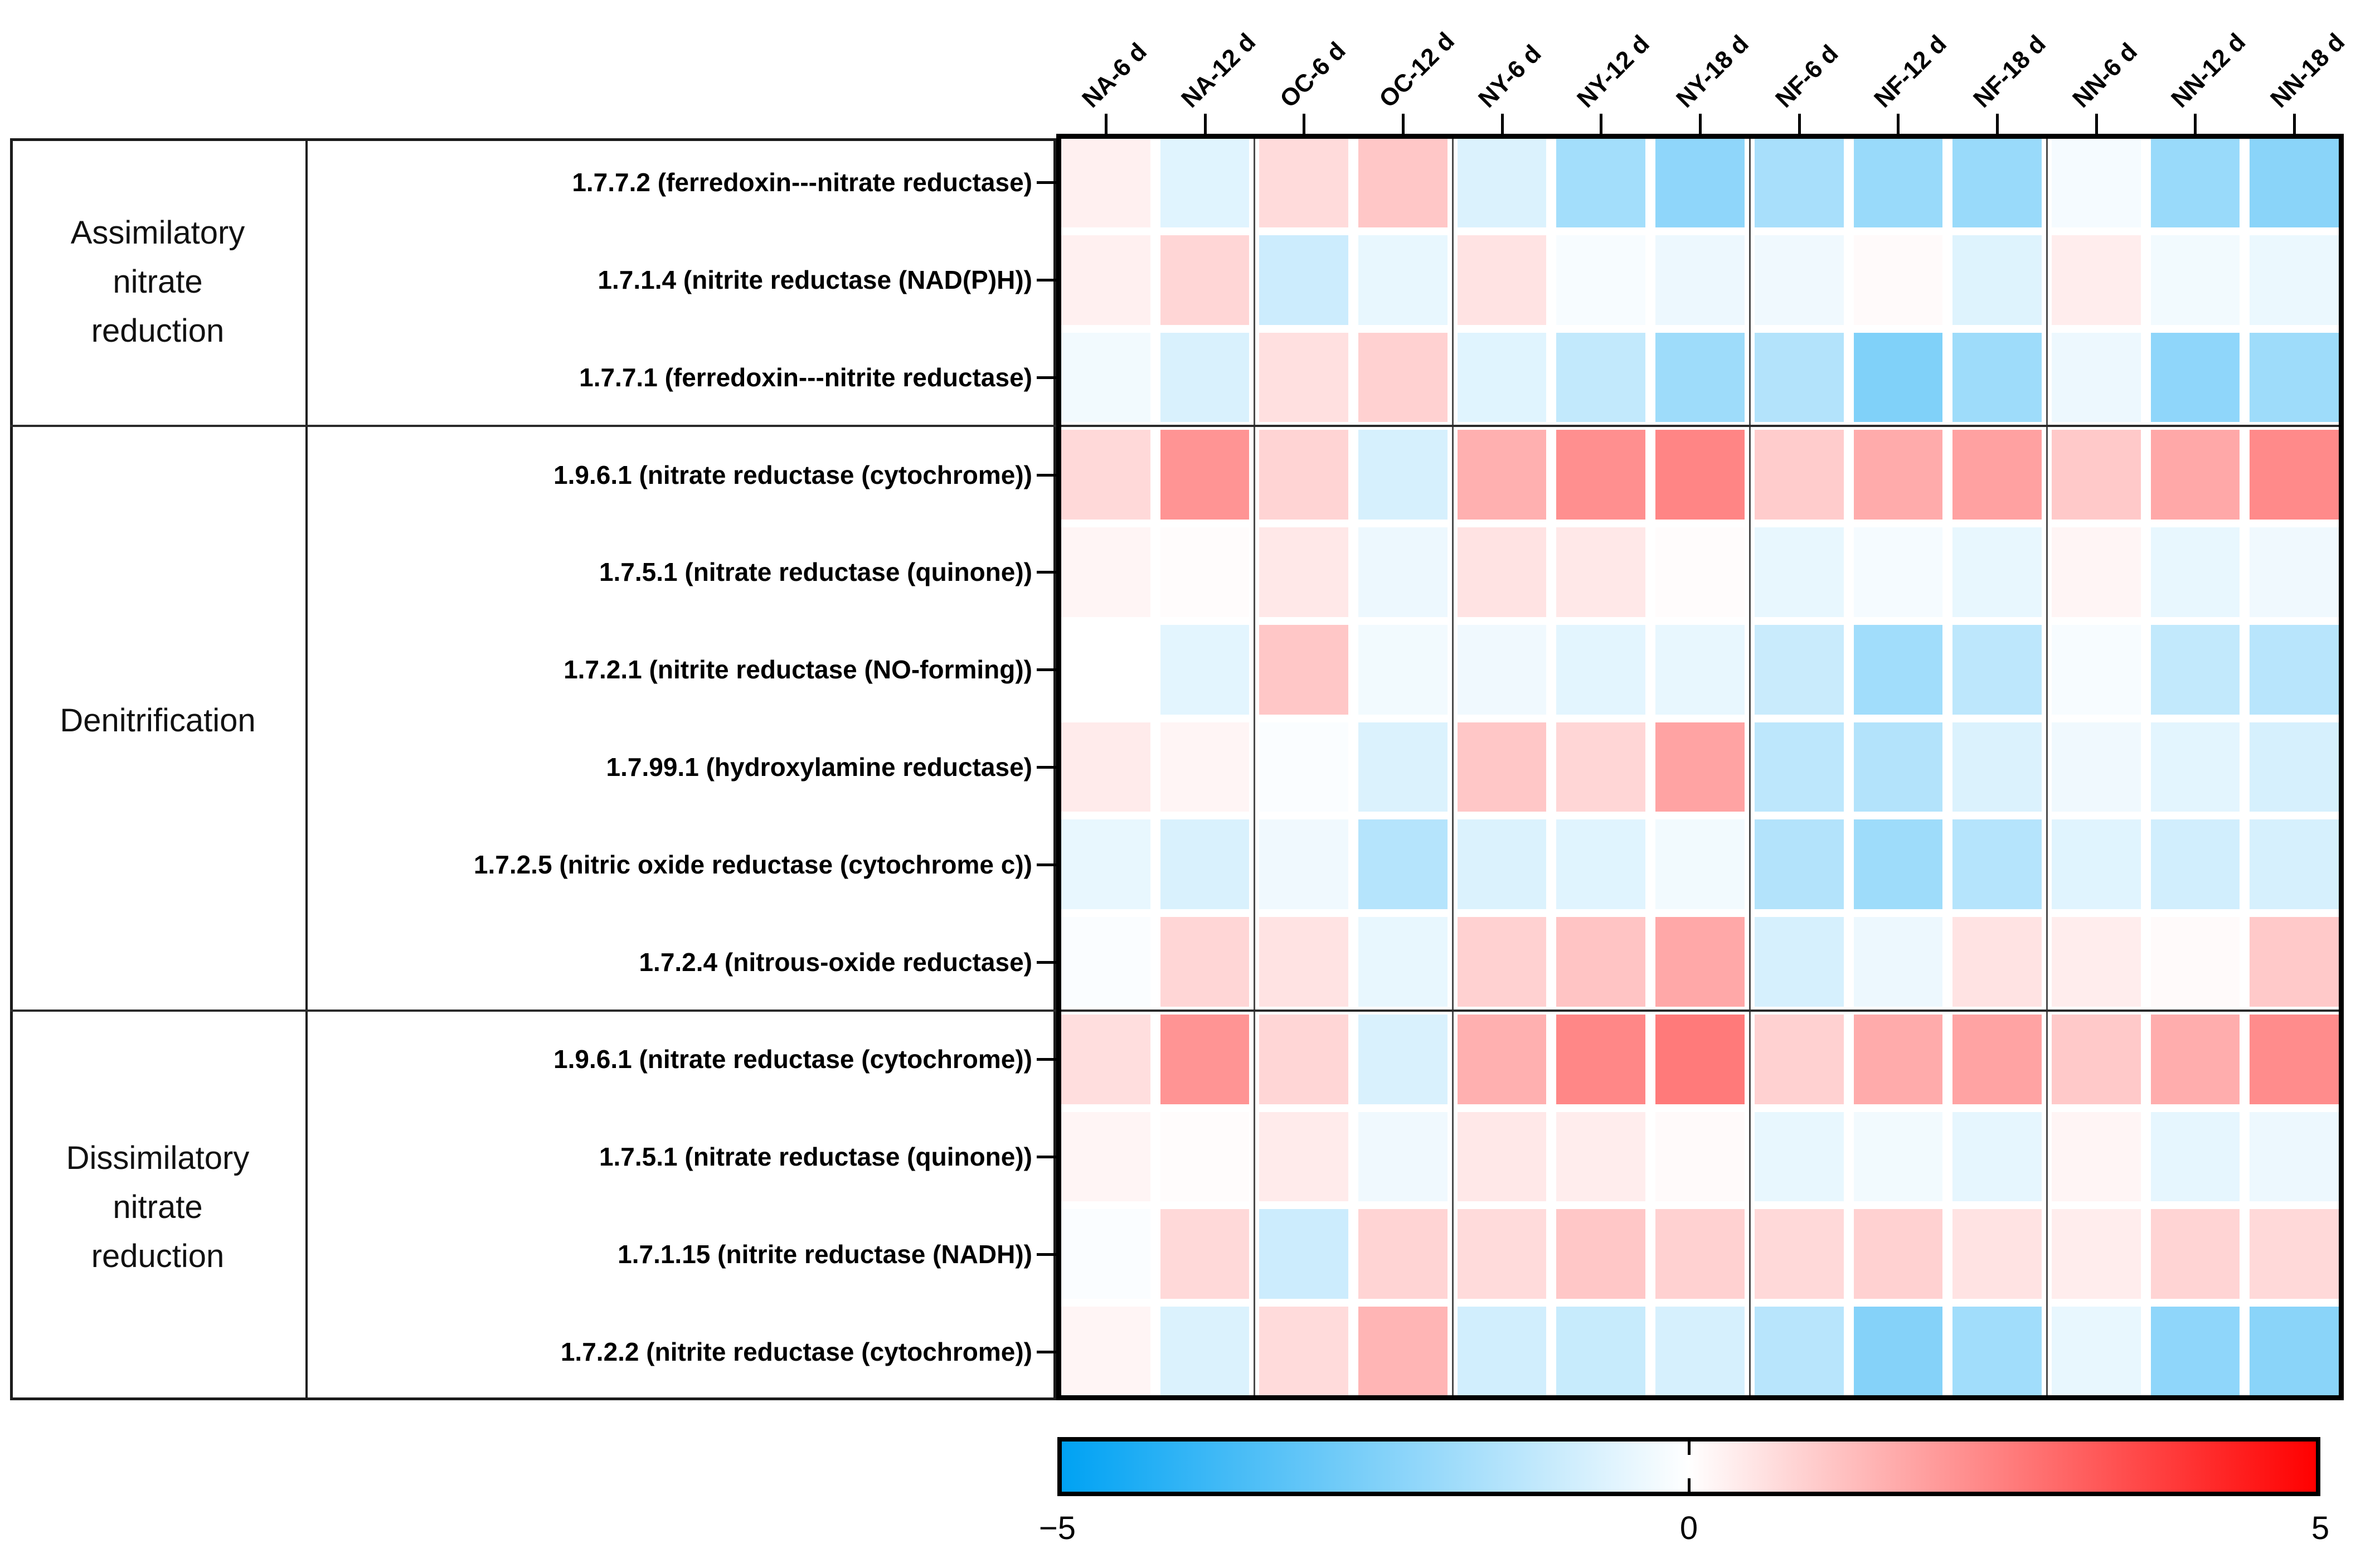 The image size is (2380, 1553). Describe the element at coordinates (1689, 1485) in the screenshot. I see `colorbar-zero-tick-bottom` at that location.